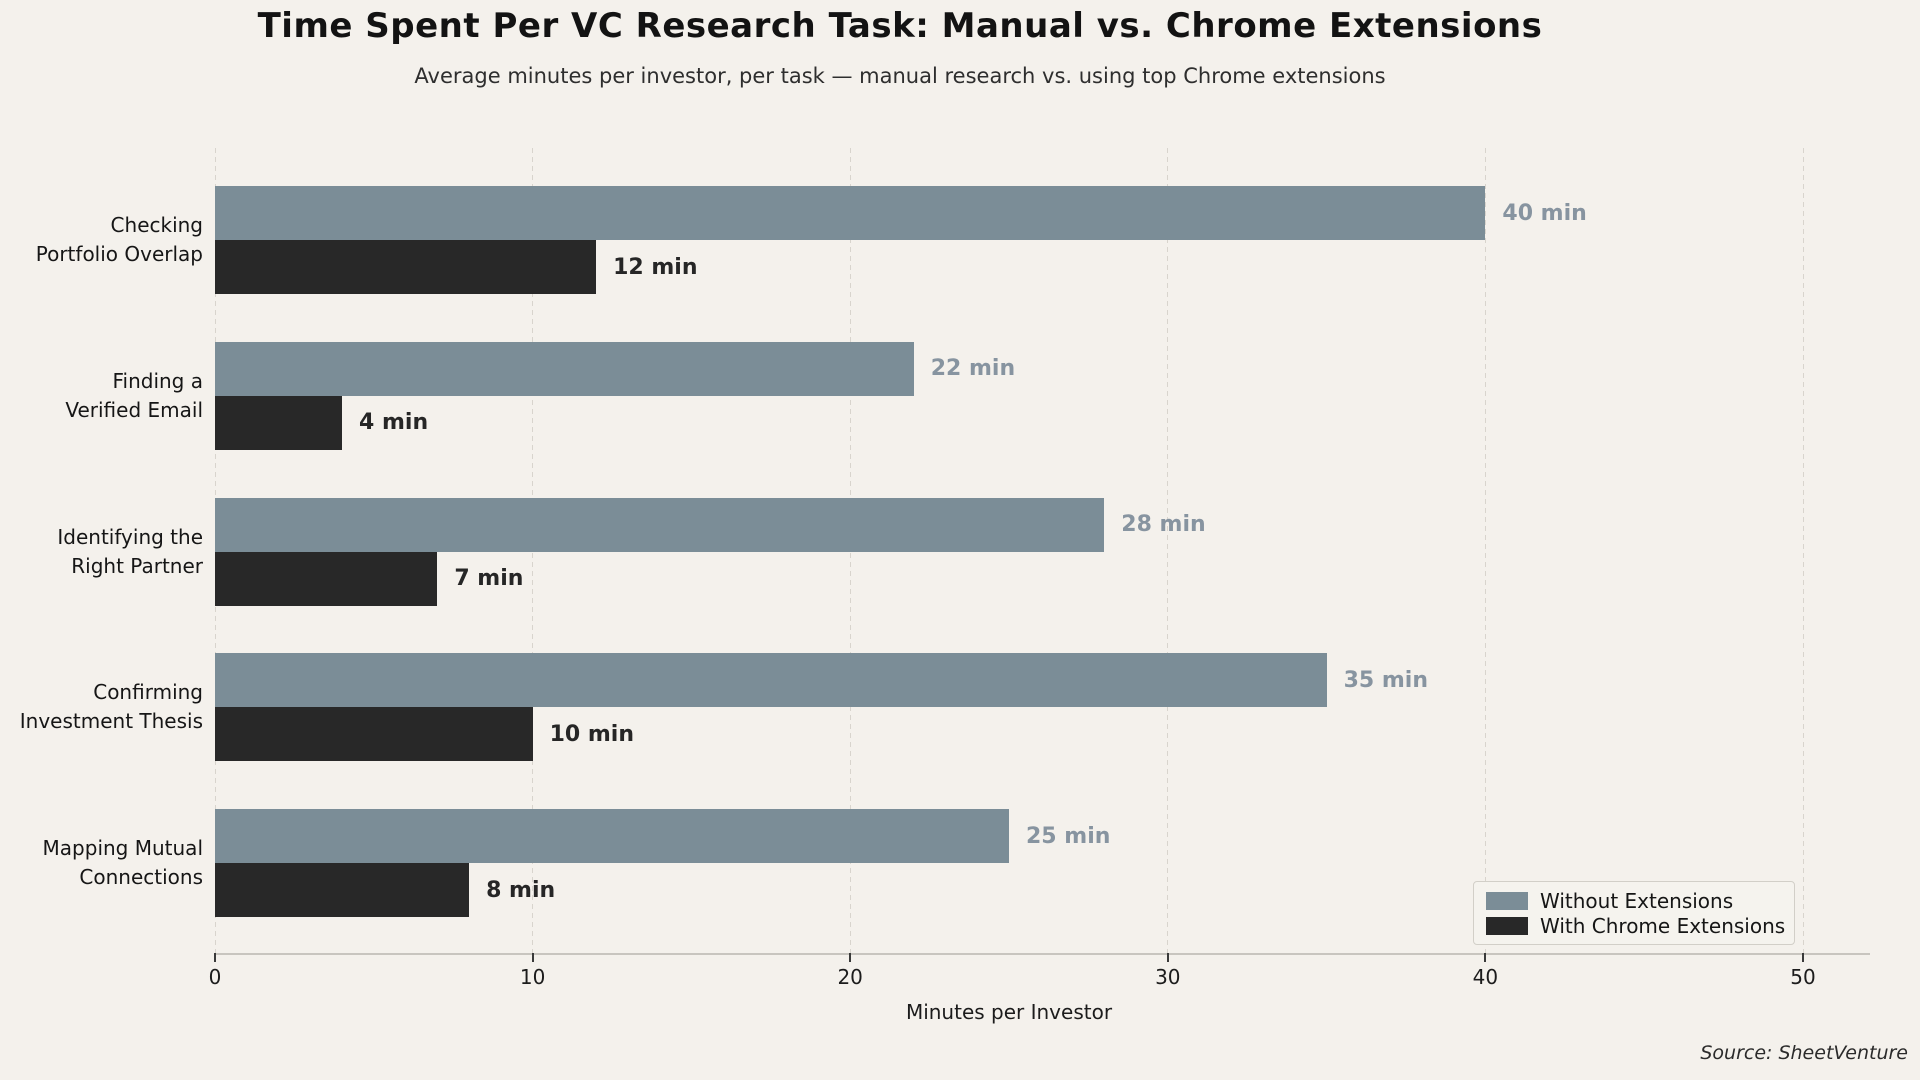 Image resolution: width=1920 pixels, height=1080 pixels. What do you see at coordinates (521, 890) in the screenshot?
I see `bar-value-label: 8 min` at bounding box center [521, 890].